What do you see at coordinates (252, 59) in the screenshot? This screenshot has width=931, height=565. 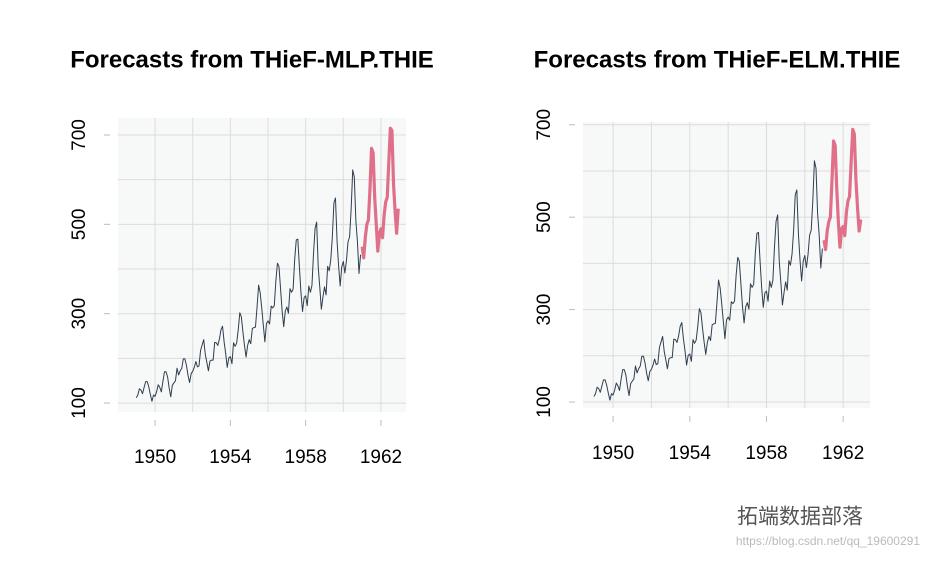 I see `chart-title: Forecasts from THieF-MLP.THIE` at bounding box center [252, 59].